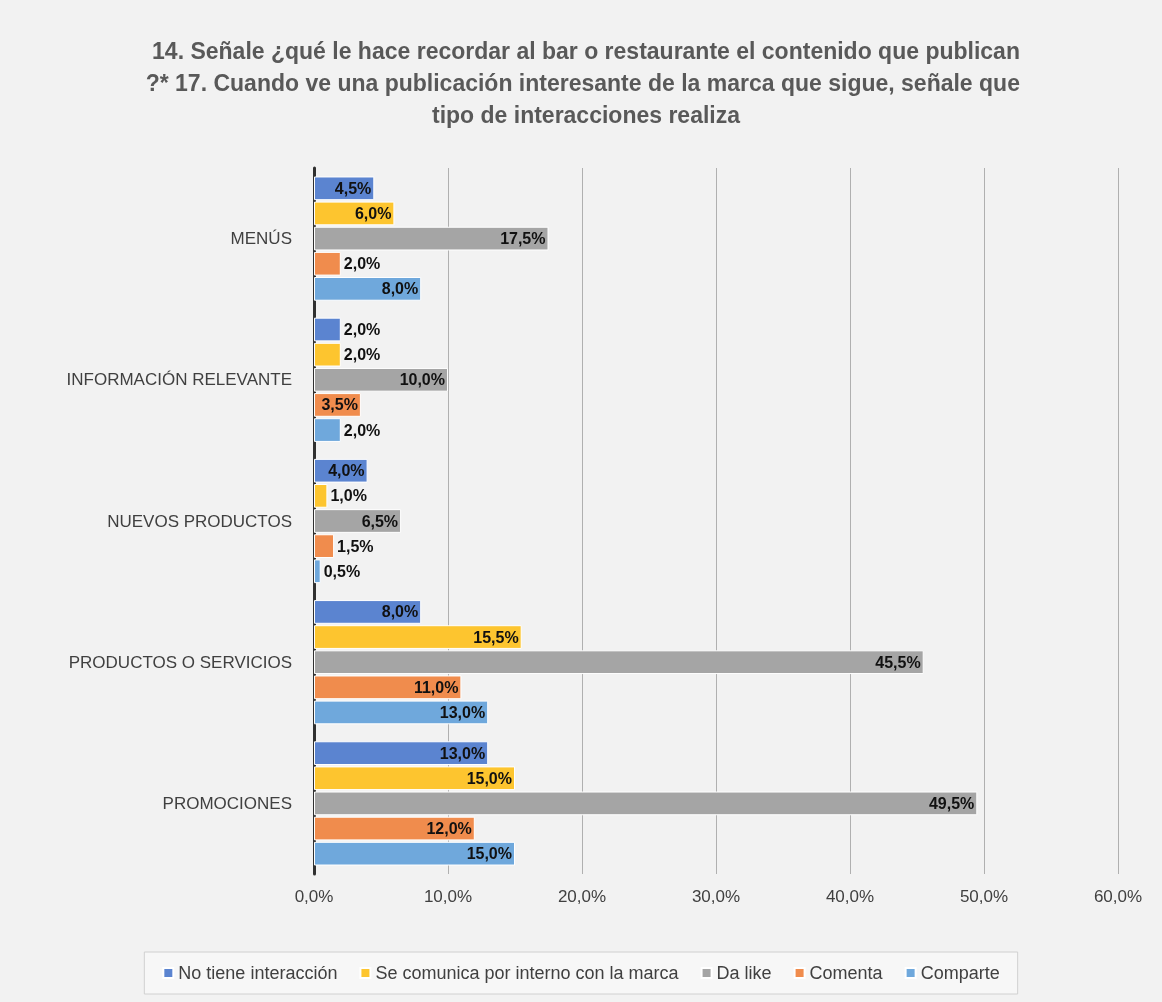  What do you see at coordinates (716, 896) in the screenshot?
I see `x-tick-label: 30,0%` at bounding box center [716, 896].